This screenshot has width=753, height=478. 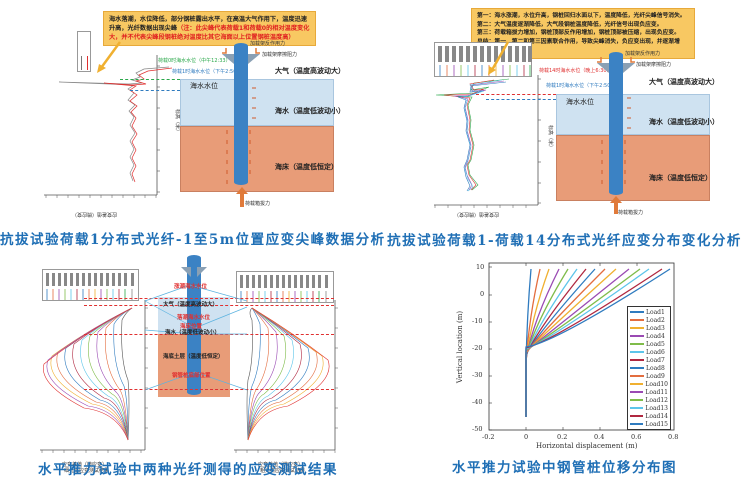 What do you see at coordinates (193, 240) in the screenshot?
I see `caption-top-left: 抗拔试验荷载1分布式光纤-1至5m位置应变尖峰数据分析` at bounding box center [193, 240].